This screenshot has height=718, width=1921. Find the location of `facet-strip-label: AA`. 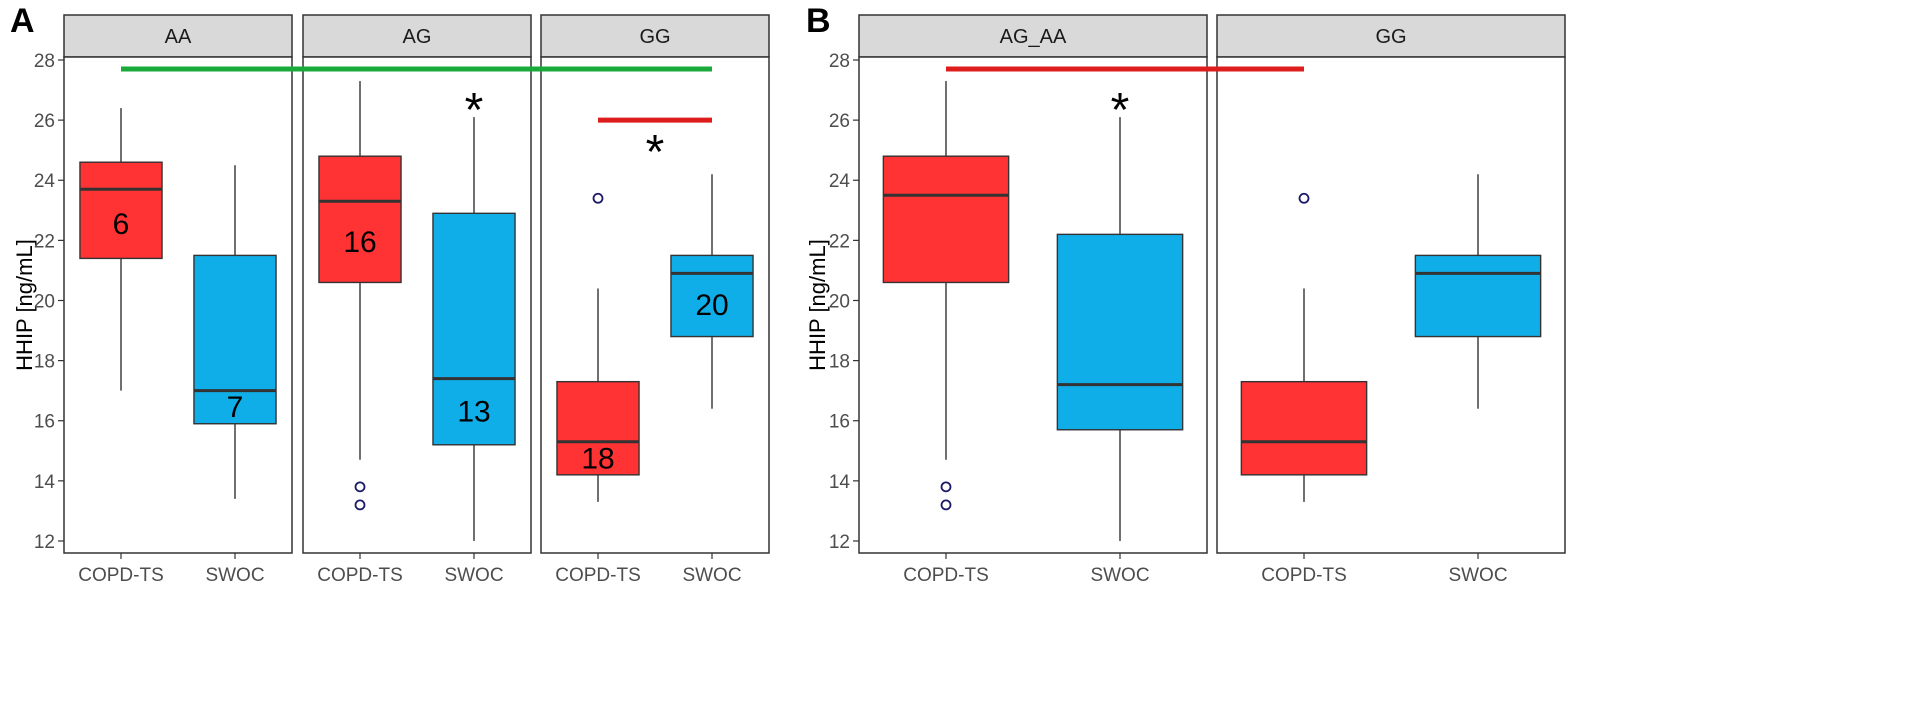

facet-strip-label: AA is located at coordinates (178, 37).